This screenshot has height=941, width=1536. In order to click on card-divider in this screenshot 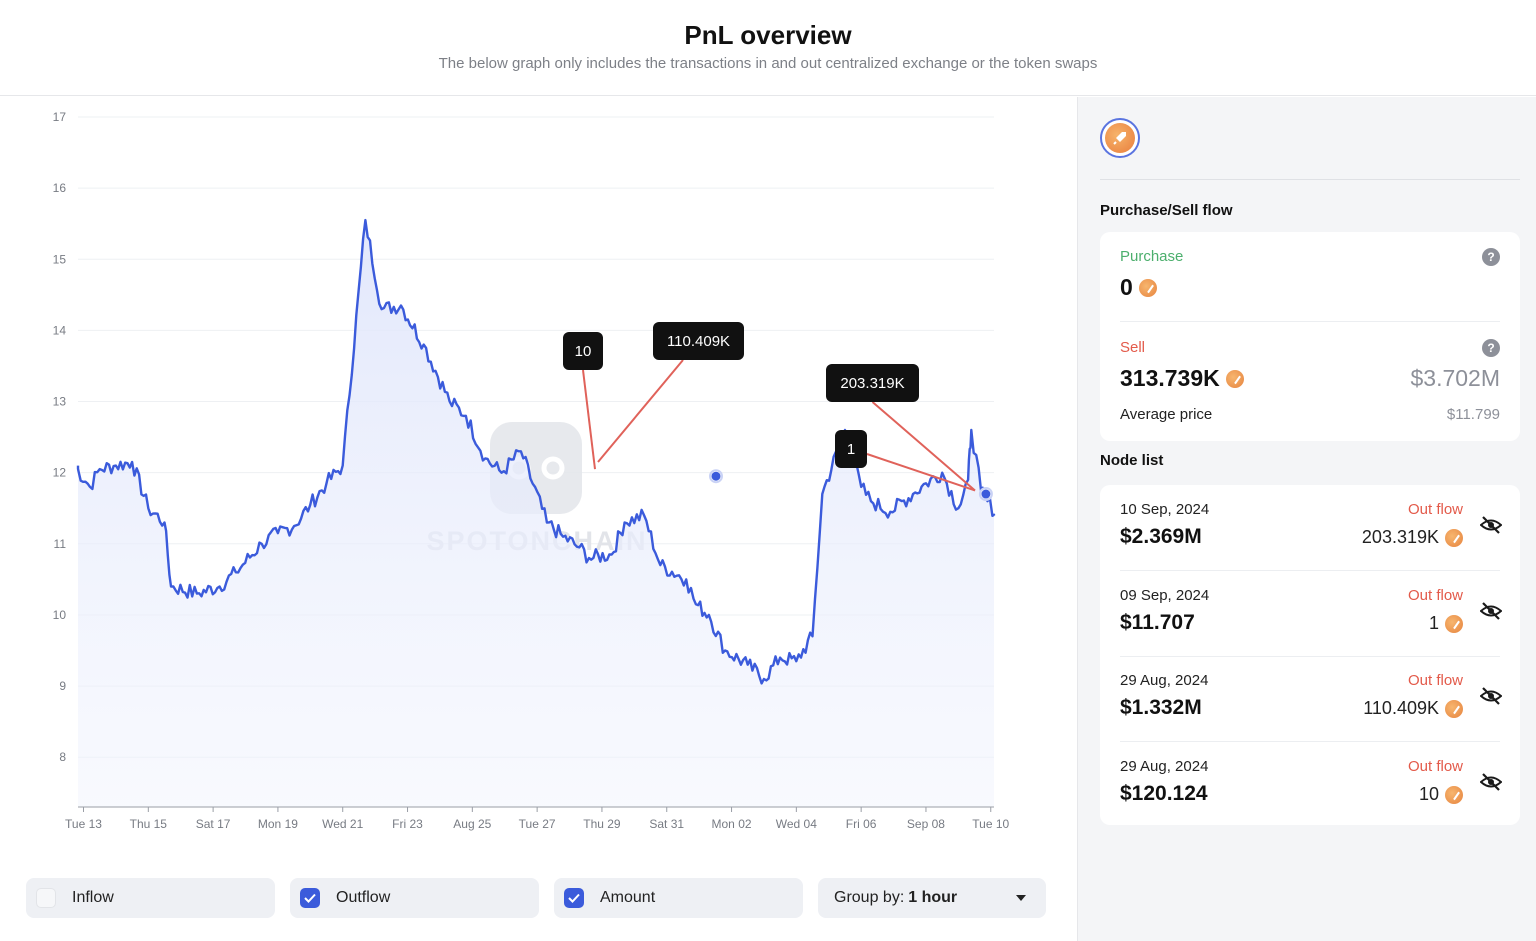, I will do `click(1310, 321)`.